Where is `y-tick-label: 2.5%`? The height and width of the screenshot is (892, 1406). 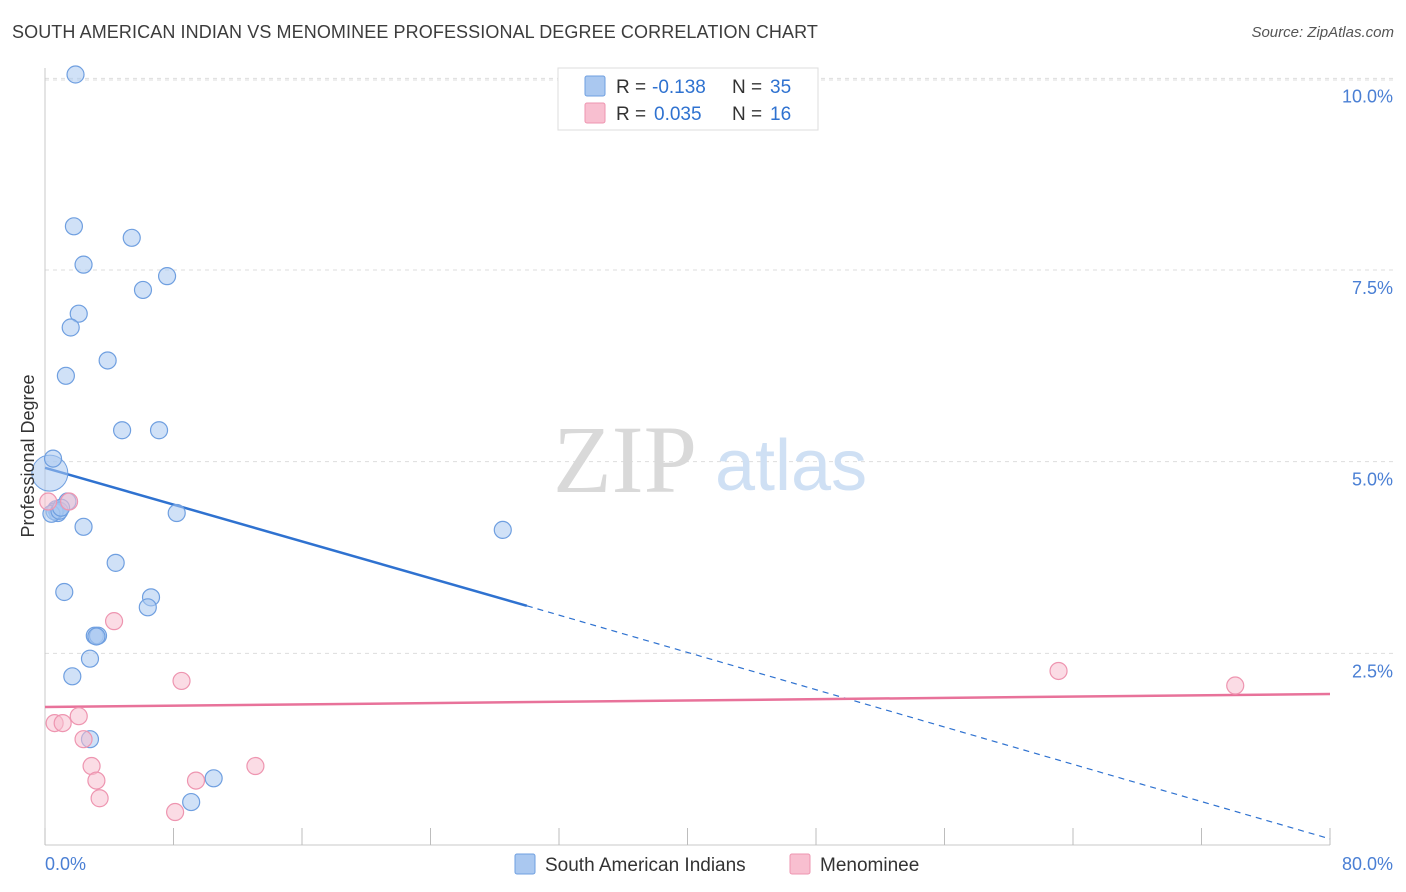
y-tick-label: 2.5% is located at coordinates (1372, 671).